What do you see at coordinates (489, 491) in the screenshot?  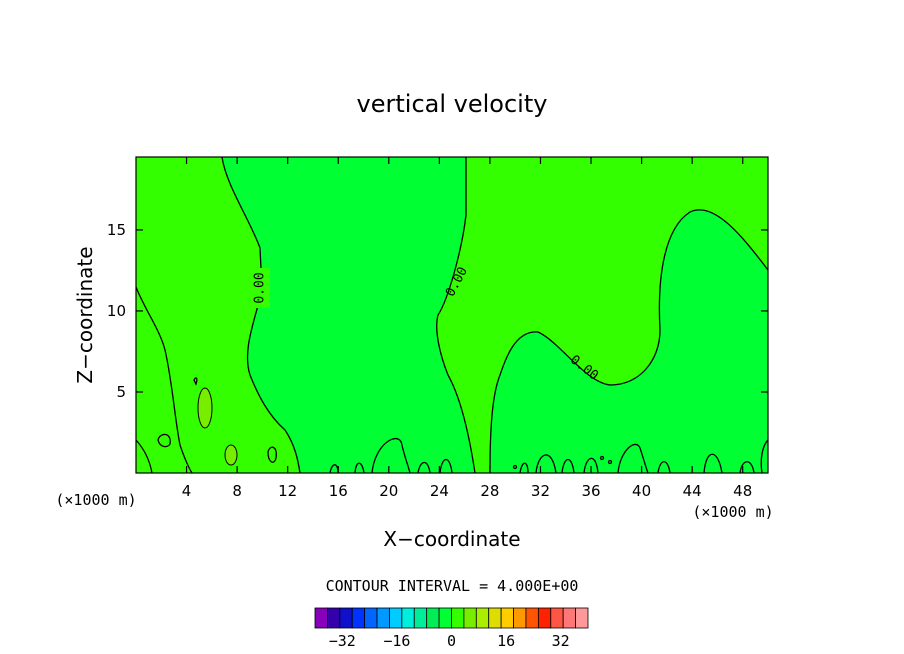 I see `x-tick-label: 28` at bounding box center [489, 491].